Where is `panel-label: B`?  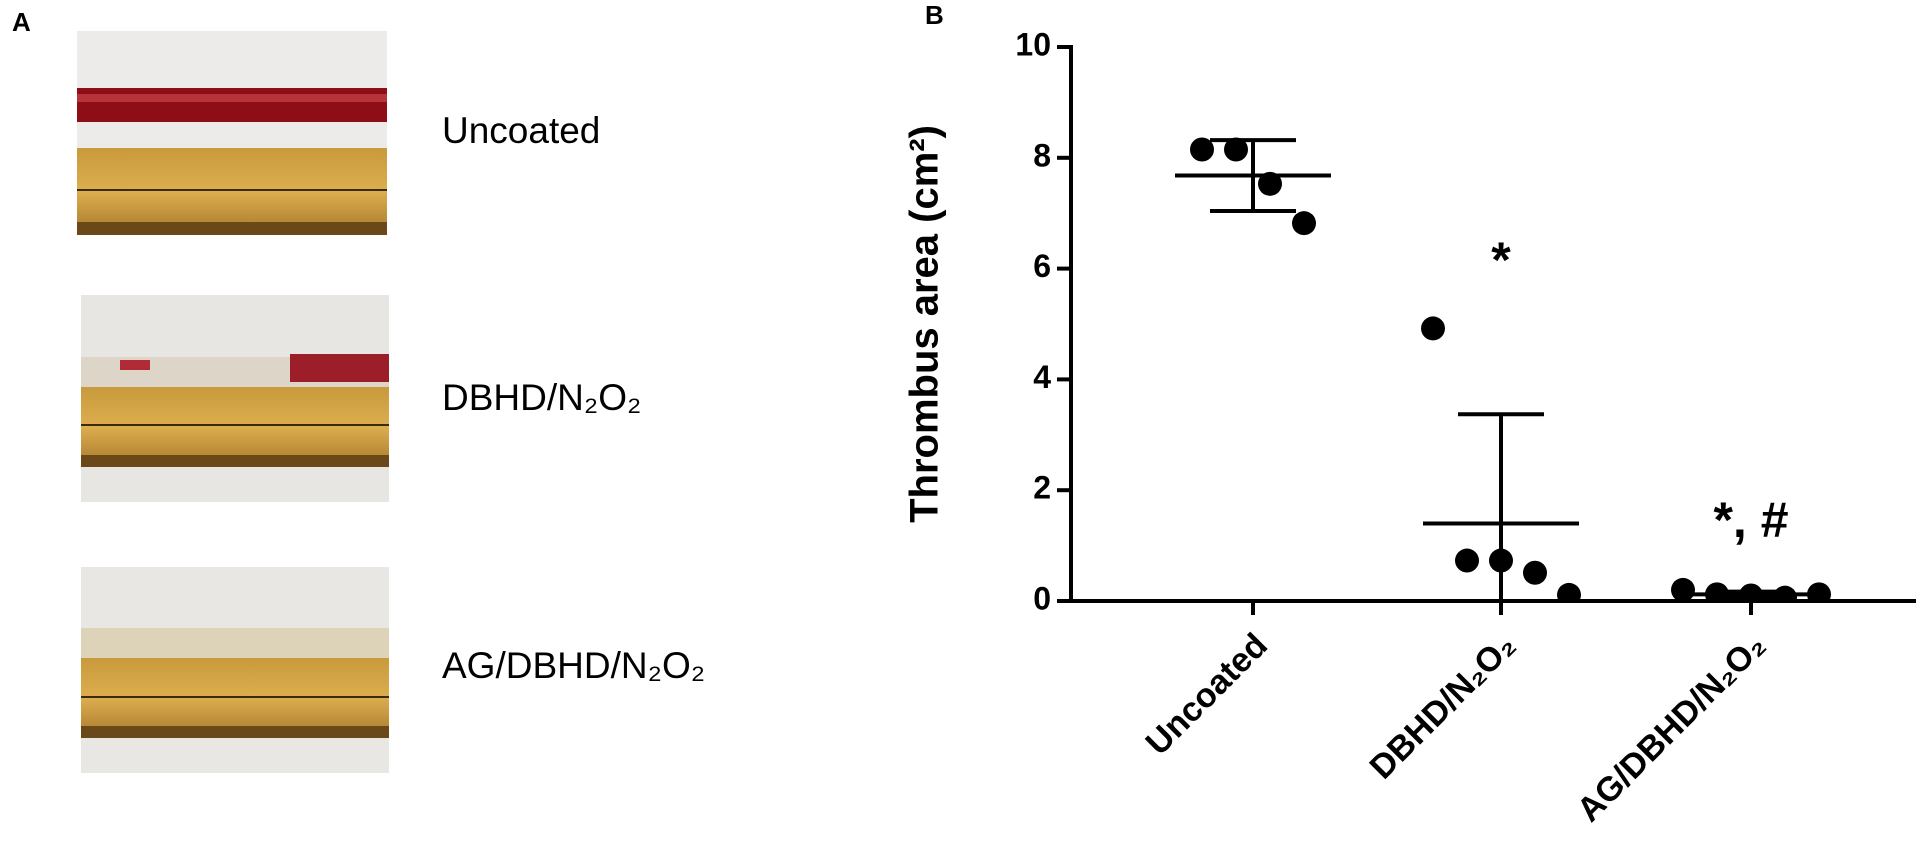 panel-label: B is located at coordinates (934, 15).